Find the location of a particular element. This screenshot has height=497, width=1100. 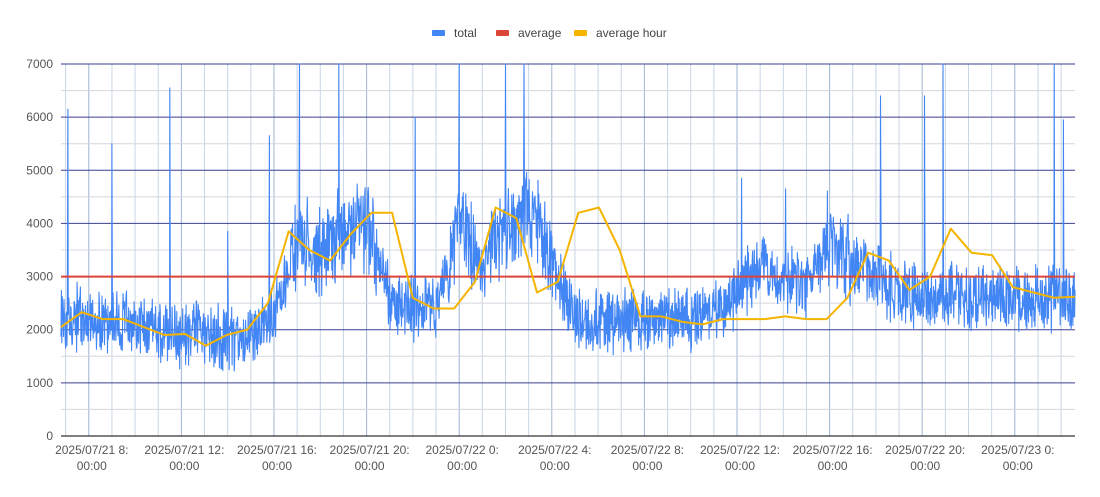

legend: total average average hour is located at coordinates (549, 33).